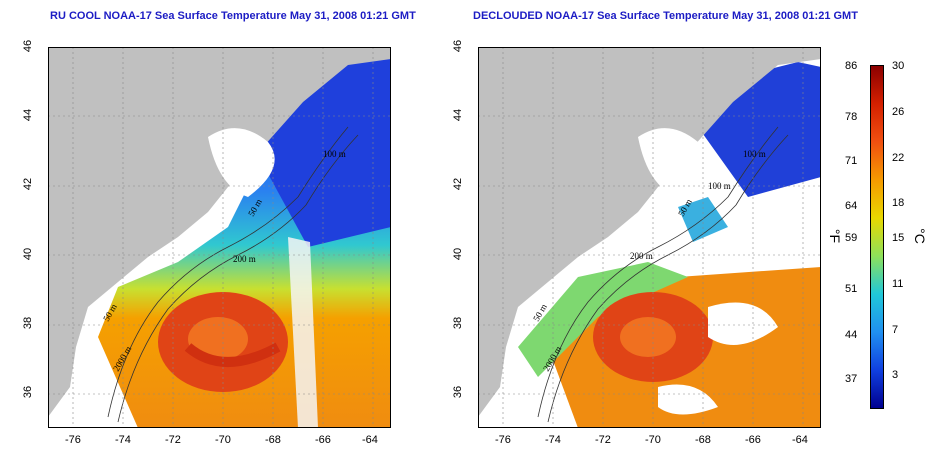 The height and width of the screenshot is (475, 950). Describe the element at coordinates (273, 440) in the screenshot. I see `left-x-tick: -68` at that location.